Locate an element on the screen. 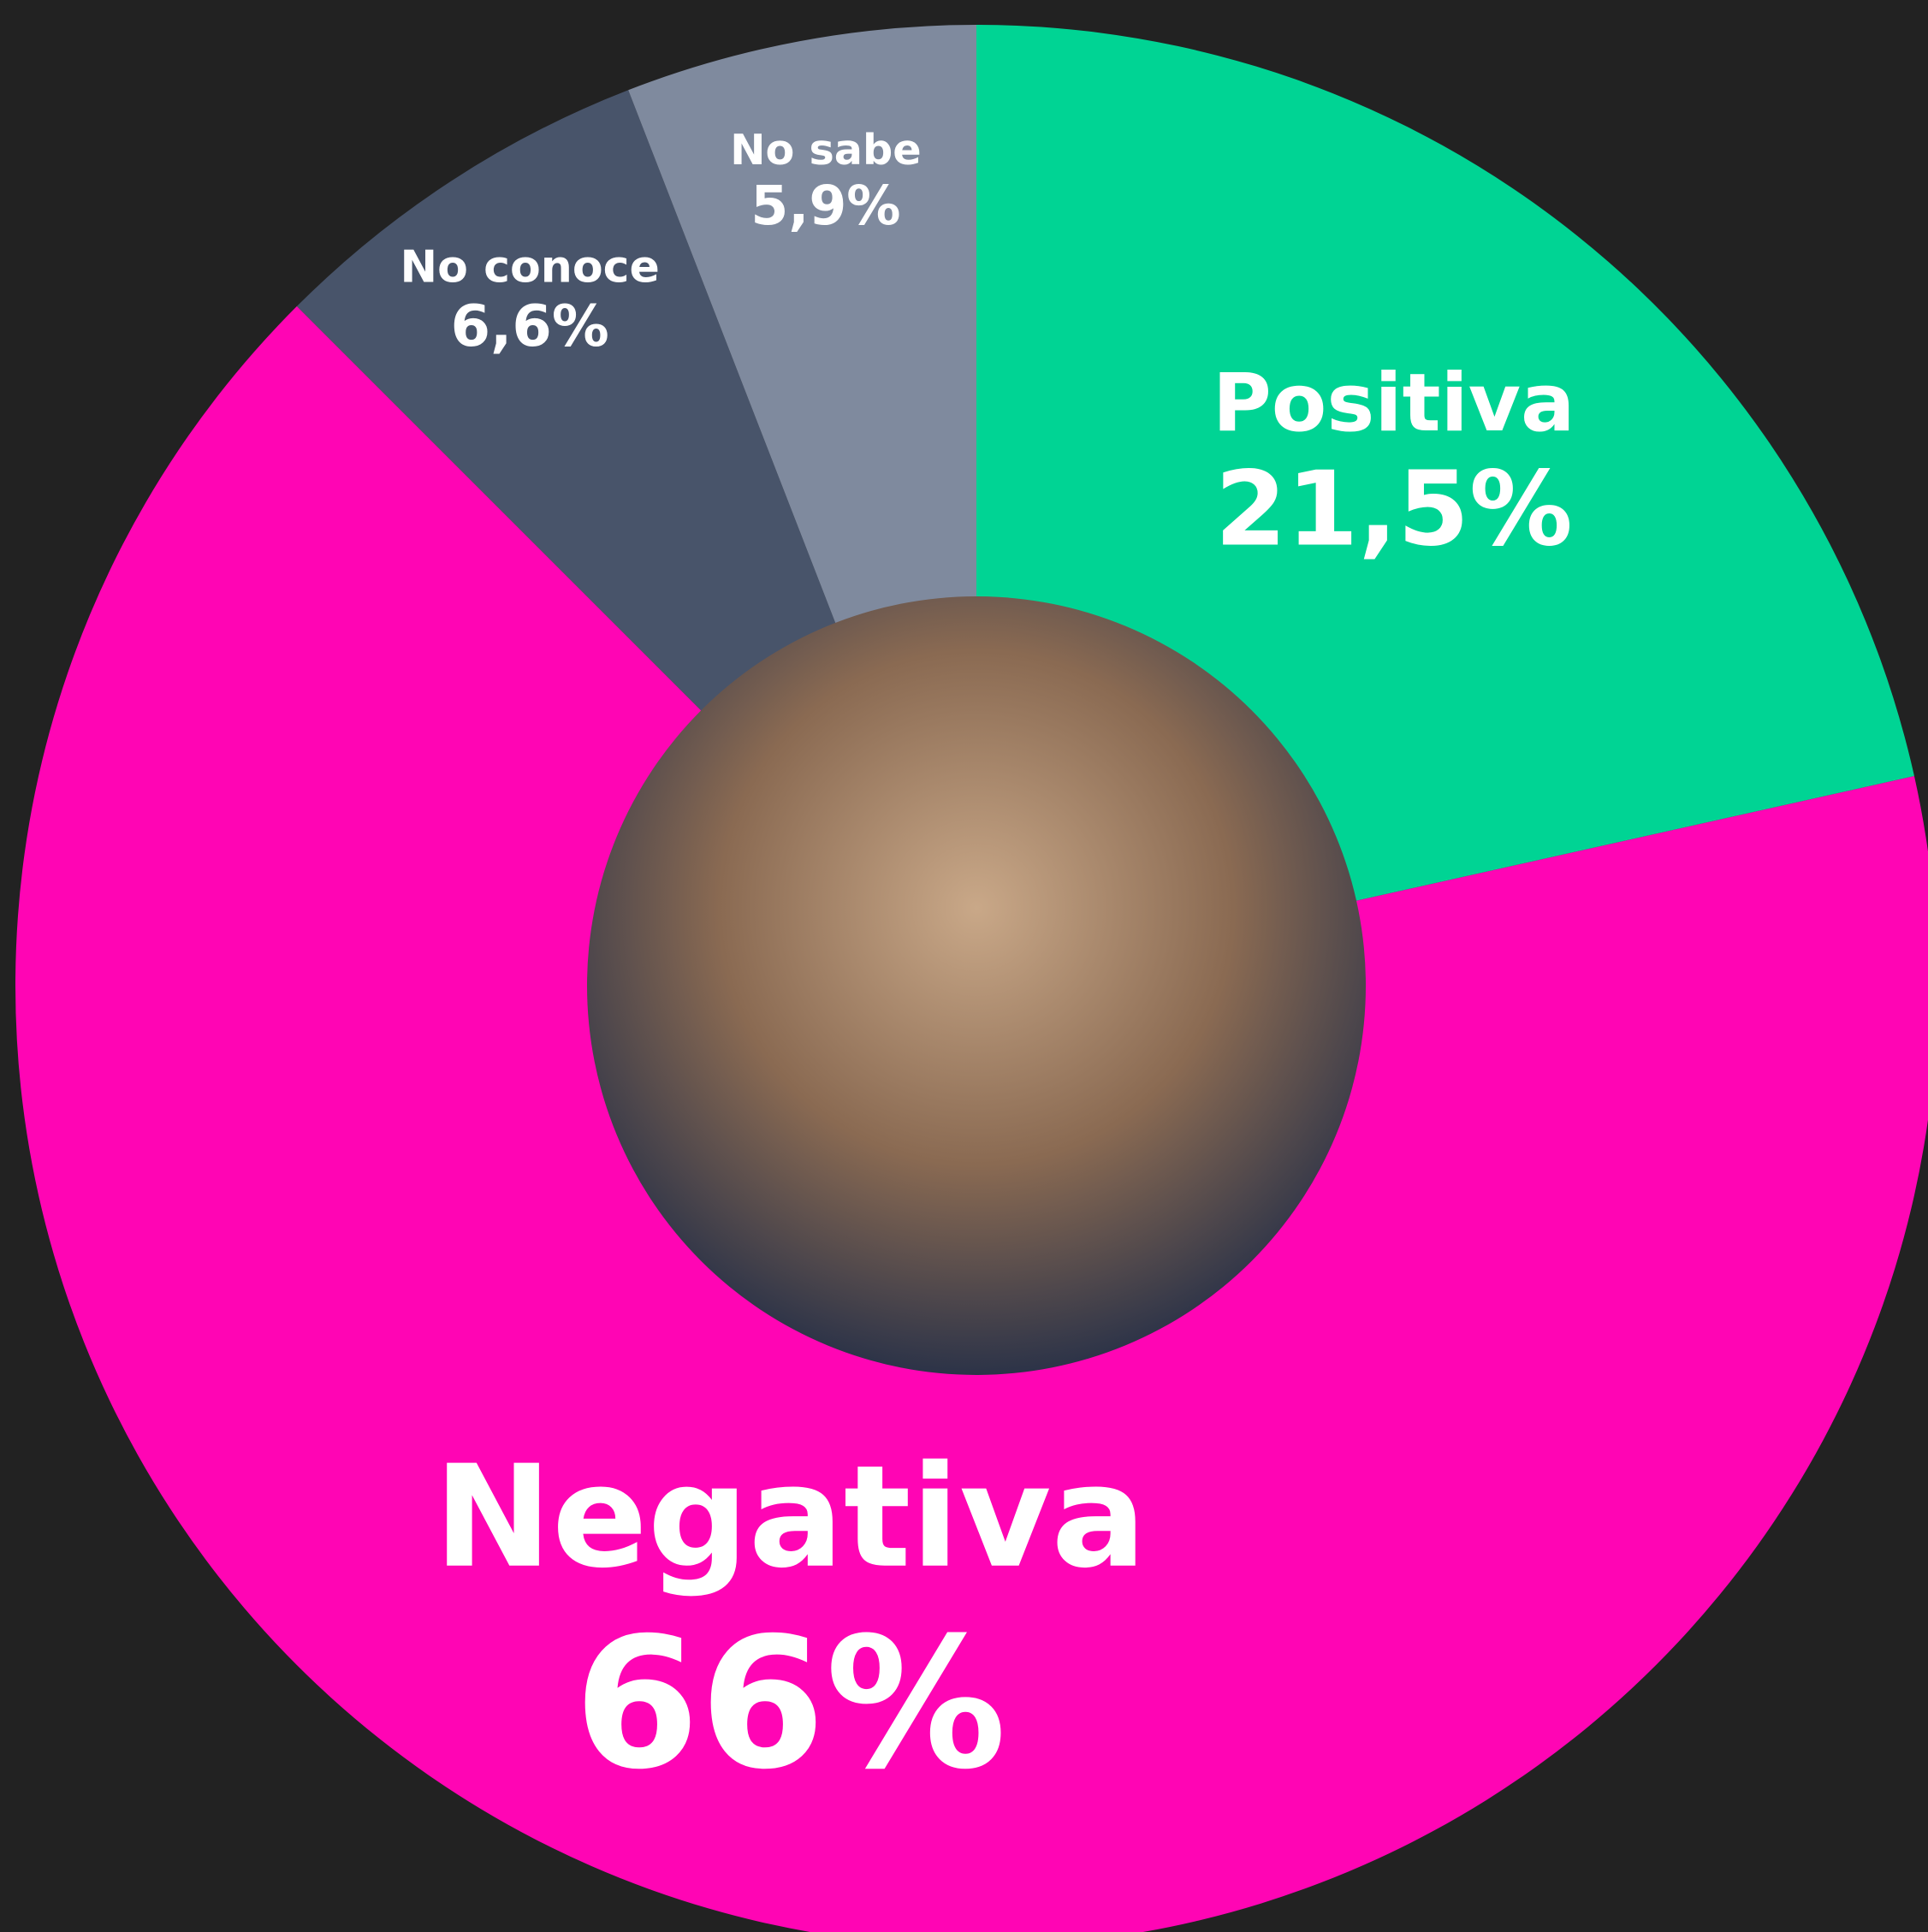 This screenshot has width=1928, height=1932. slice-name: Negativa is located at coordinates (790, 1517).